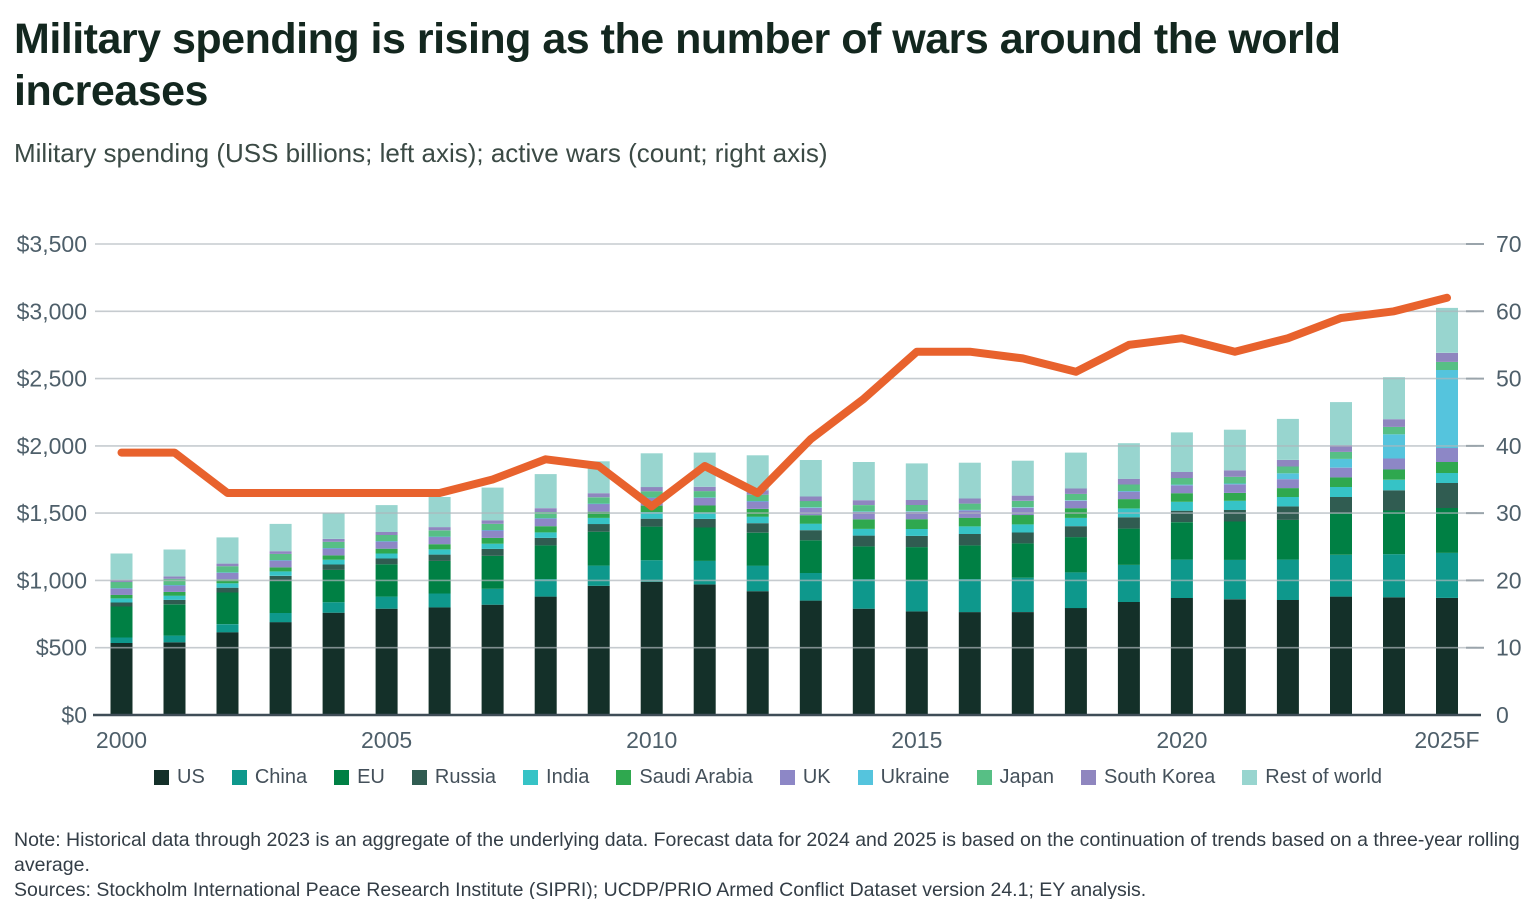  What do you see at coordinates (545, 535) in the screenshot?
I see `bar-segment-india-2008` at bounding box center [545, 535].